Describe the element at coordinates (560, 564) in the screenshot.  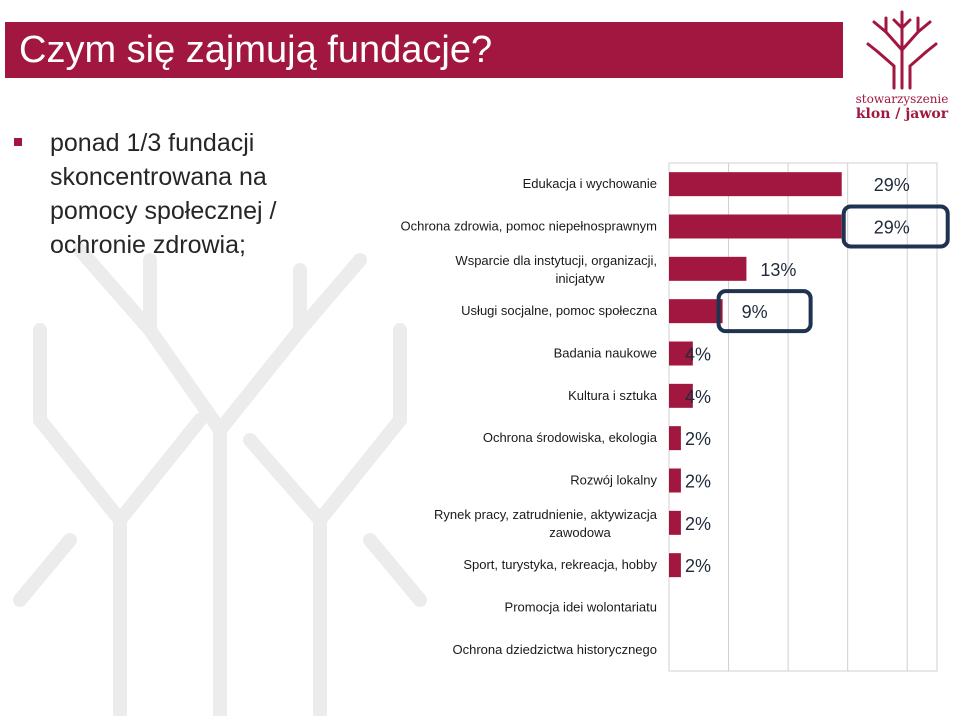
I see `category-label: Sport, turystyka, rekreacja, hobby` at that location.